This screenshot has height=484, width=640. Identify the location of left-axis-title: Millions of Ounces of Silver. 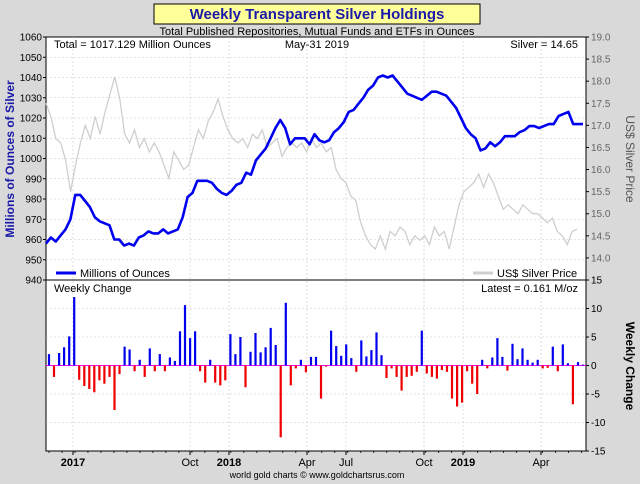
(10, 159).